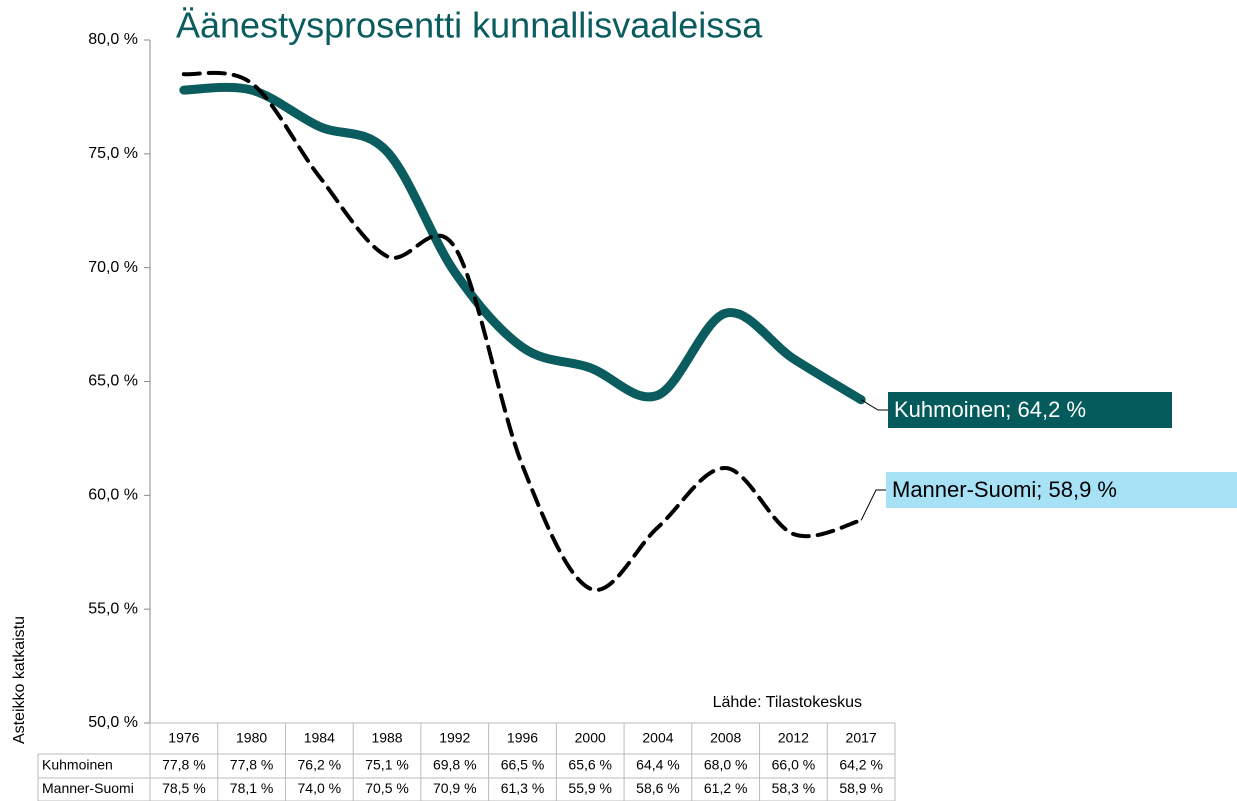 Image resolution: width=1237 pixels, height=801 pixels. I want to click on x-tick-label: 1980, so click(251, 738).